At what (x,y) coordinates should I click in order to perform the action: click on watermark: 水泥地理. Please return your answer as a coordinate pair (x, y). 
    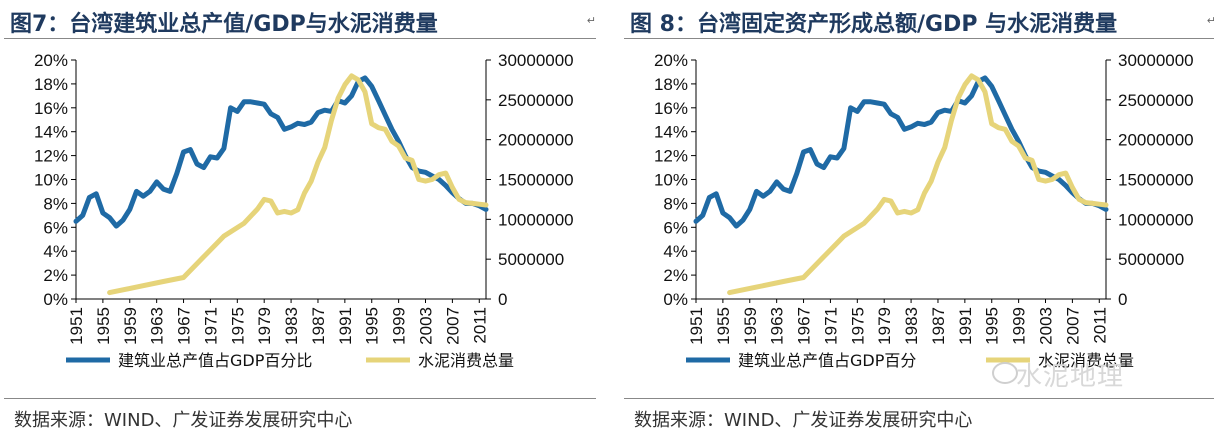
    Looking at the image, I should click on (1070, 377).